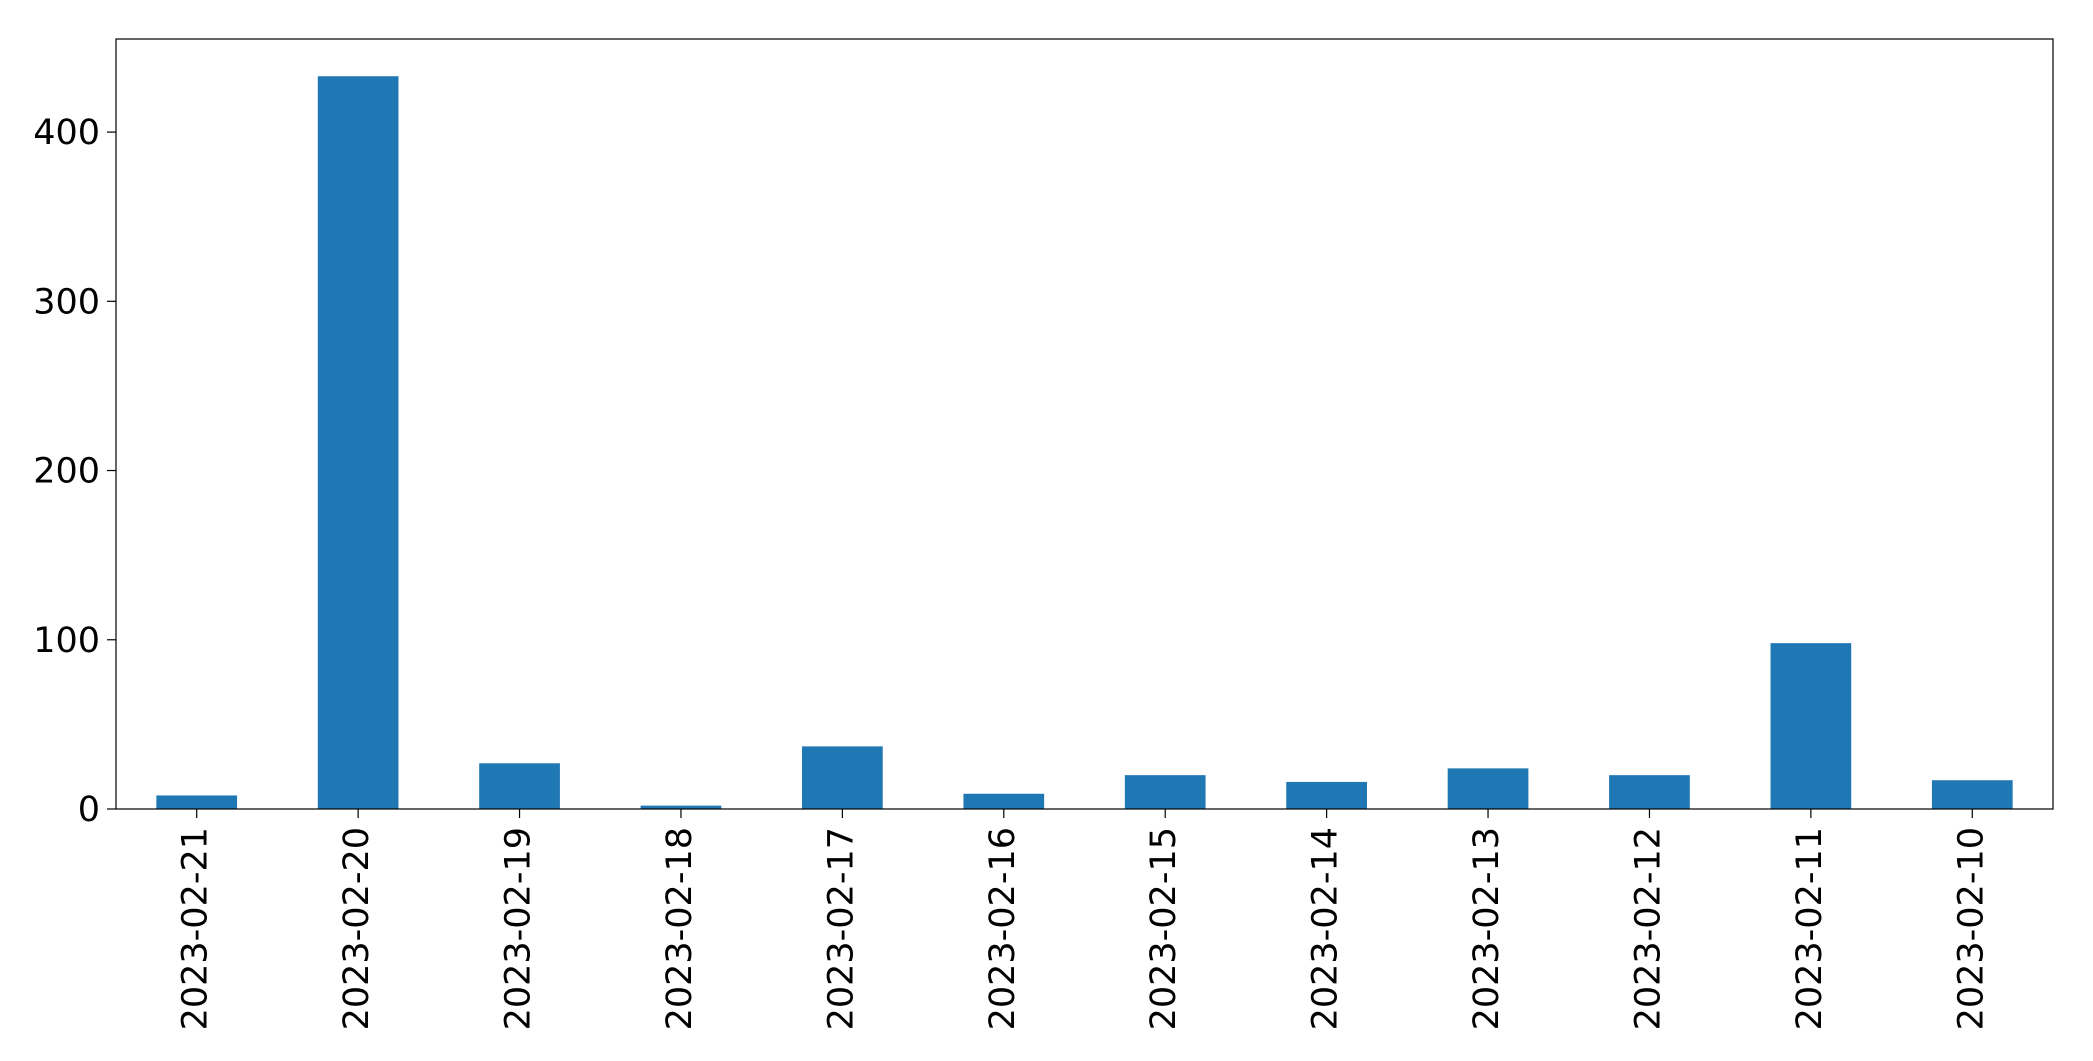 The image size is (2093, 1061). Describe the element at coordinates (1810, 928) in the screenshot. I see `x-tick-label: 2023-02-11` at that location.